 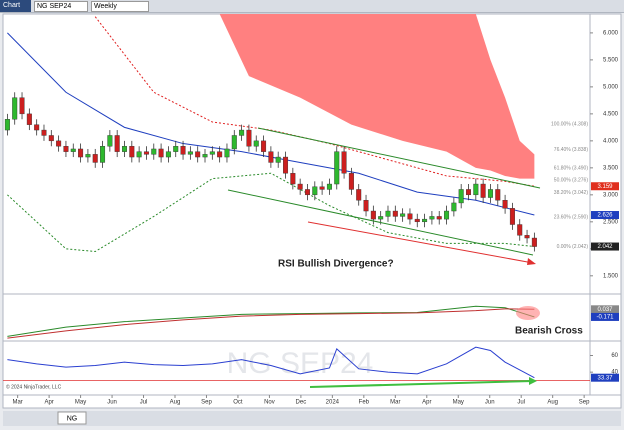 I want to click on price-marker-label: 2.626, so click(x=605, y=216).